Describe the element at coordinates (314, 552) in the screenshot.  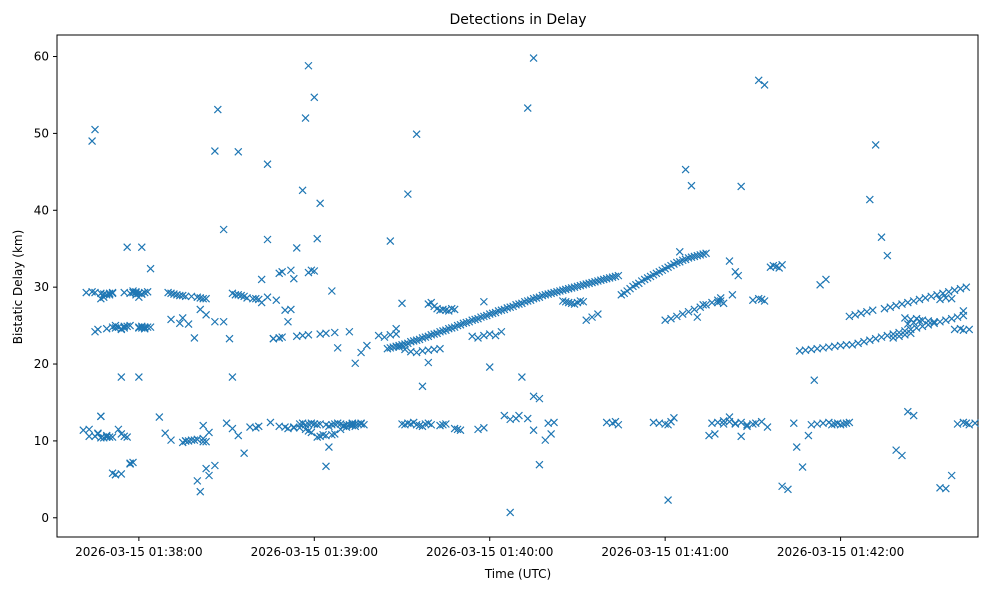
I see `x-tick-label: 2026-03-15 01:39:00` at that location.